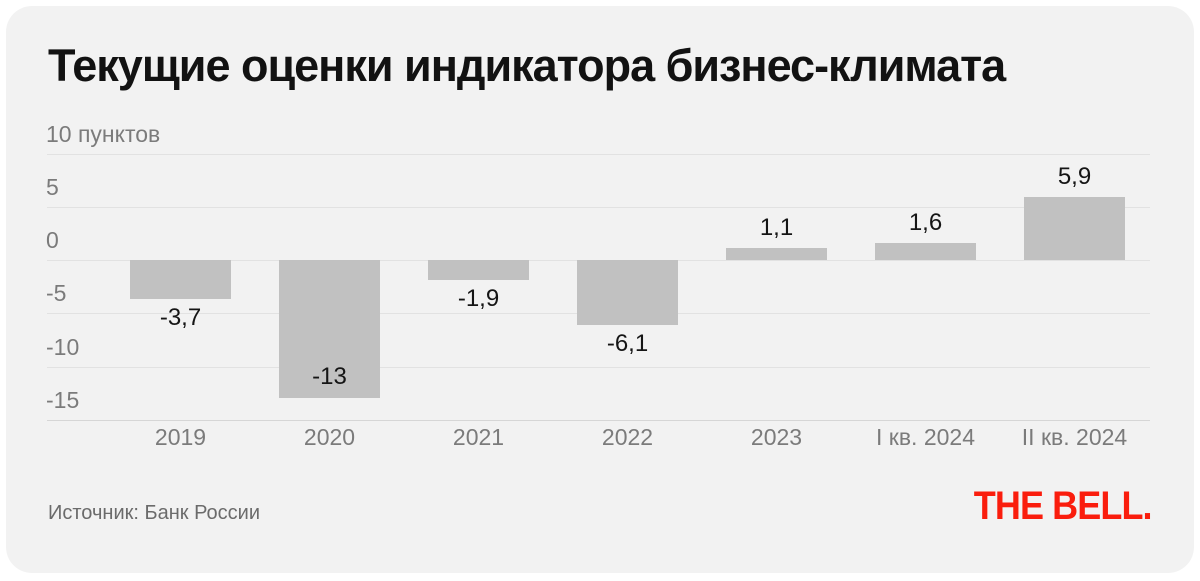  Describe the element at coordinates (598, 420) in the screenshot. I see `gridline-y--15` at that location.